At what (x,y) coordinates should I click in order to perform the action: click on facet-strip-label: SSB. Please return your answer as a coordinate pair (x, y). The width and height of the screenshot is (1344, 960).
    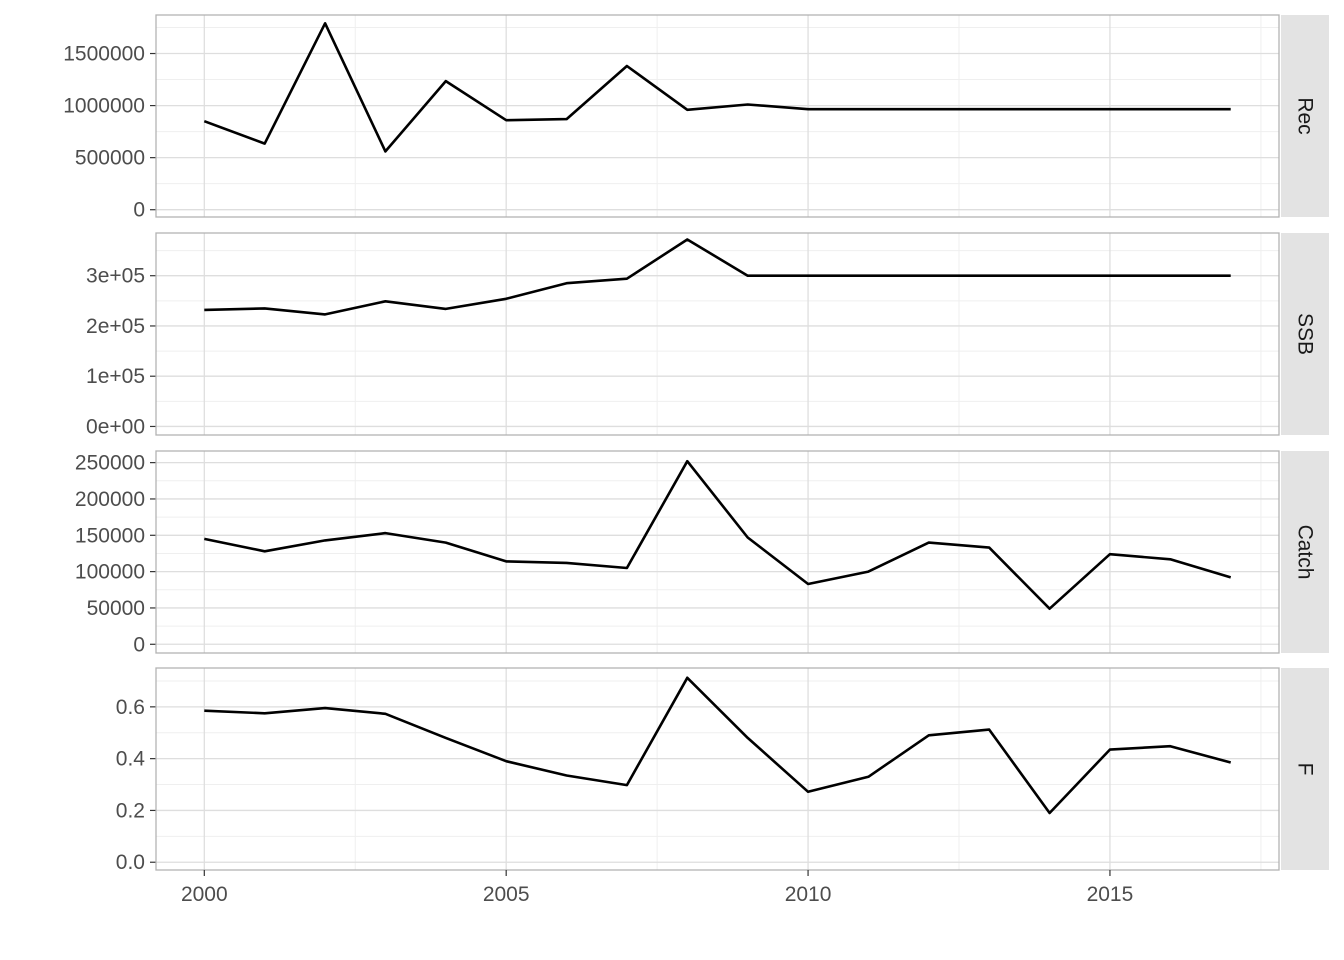
    Looking at the image, I should click on (1305, 334).